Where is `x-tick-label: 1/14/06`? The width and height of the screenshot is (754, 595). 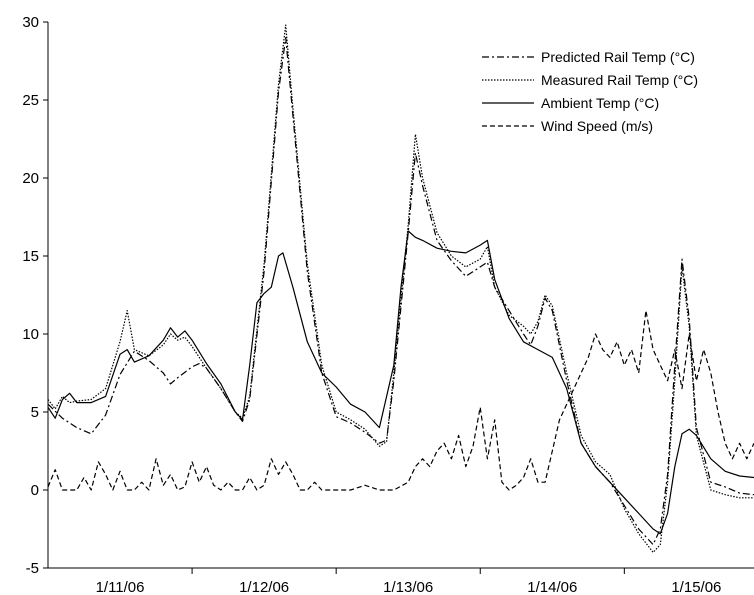 x-tick-label: 1/14/06 is located at coordinates (552, 587).